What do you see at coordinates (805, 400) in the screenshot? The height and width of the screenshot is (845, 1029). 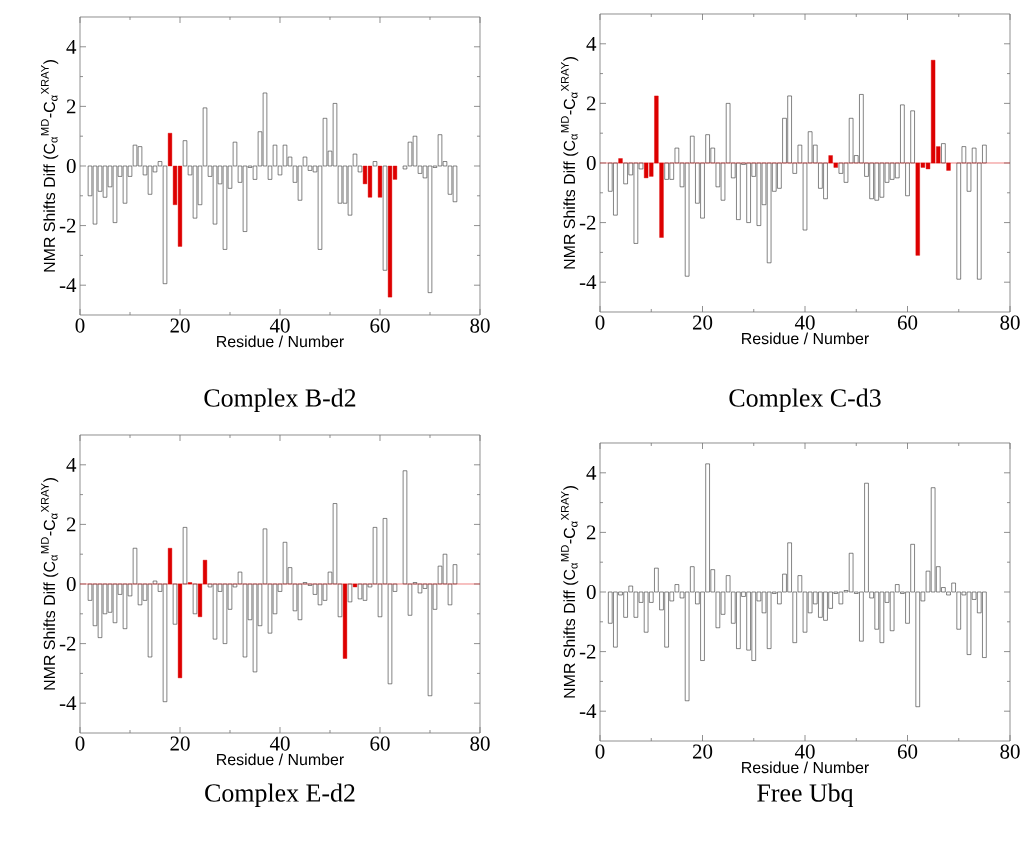 I see `text: Complex C-d3` at bounding box center [805, 400].